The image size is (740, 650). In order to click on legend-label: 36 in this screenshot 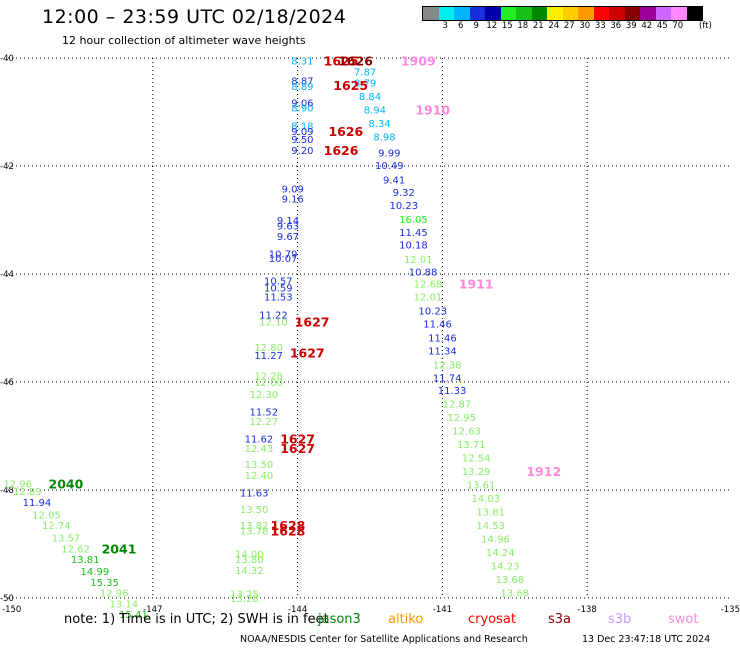, I will do `click(616, 26)`.